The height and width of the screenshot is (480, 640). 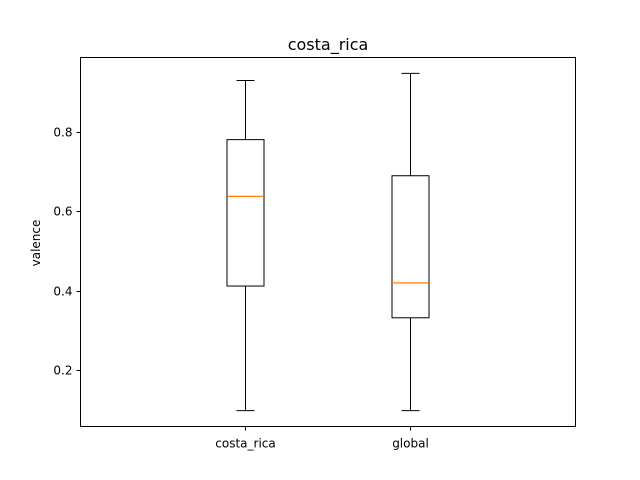 What do you see at coordinates (322, 438) in the screenshot?
I see `x-axis-ticks: costa_rica global` at bounding box center [322, 438].